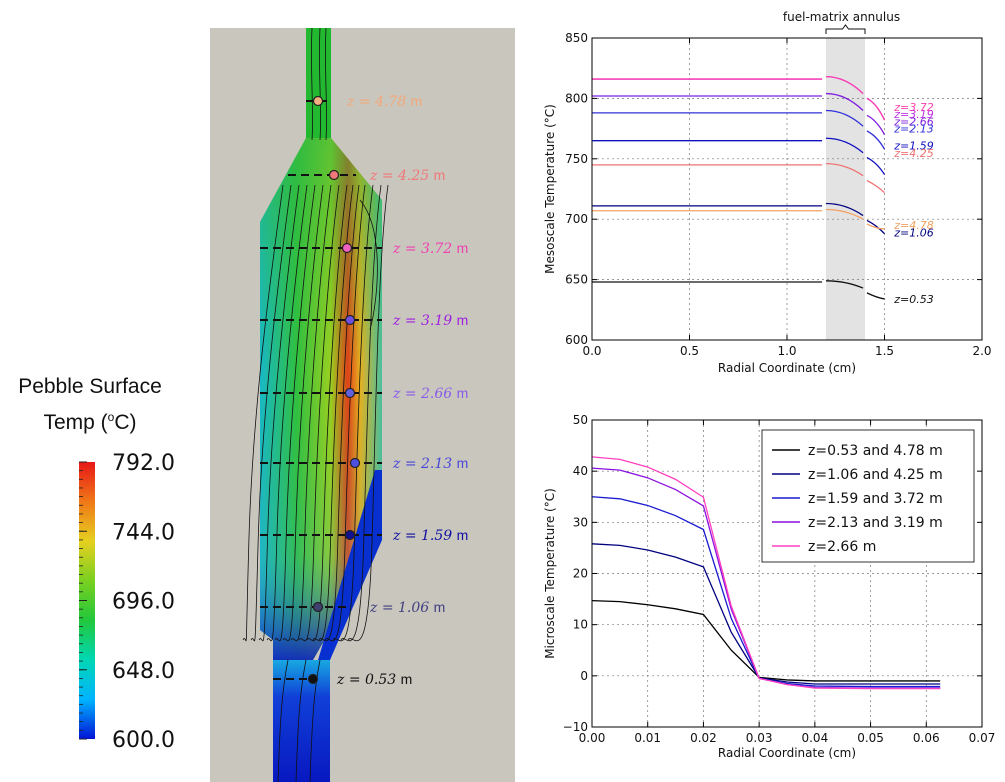 This screenshot has width=1005, height=782. What do you see at coordinates (913, 232) in the screenshot?
I see `series-label: z=1.06` at bounding box center [913, 232].